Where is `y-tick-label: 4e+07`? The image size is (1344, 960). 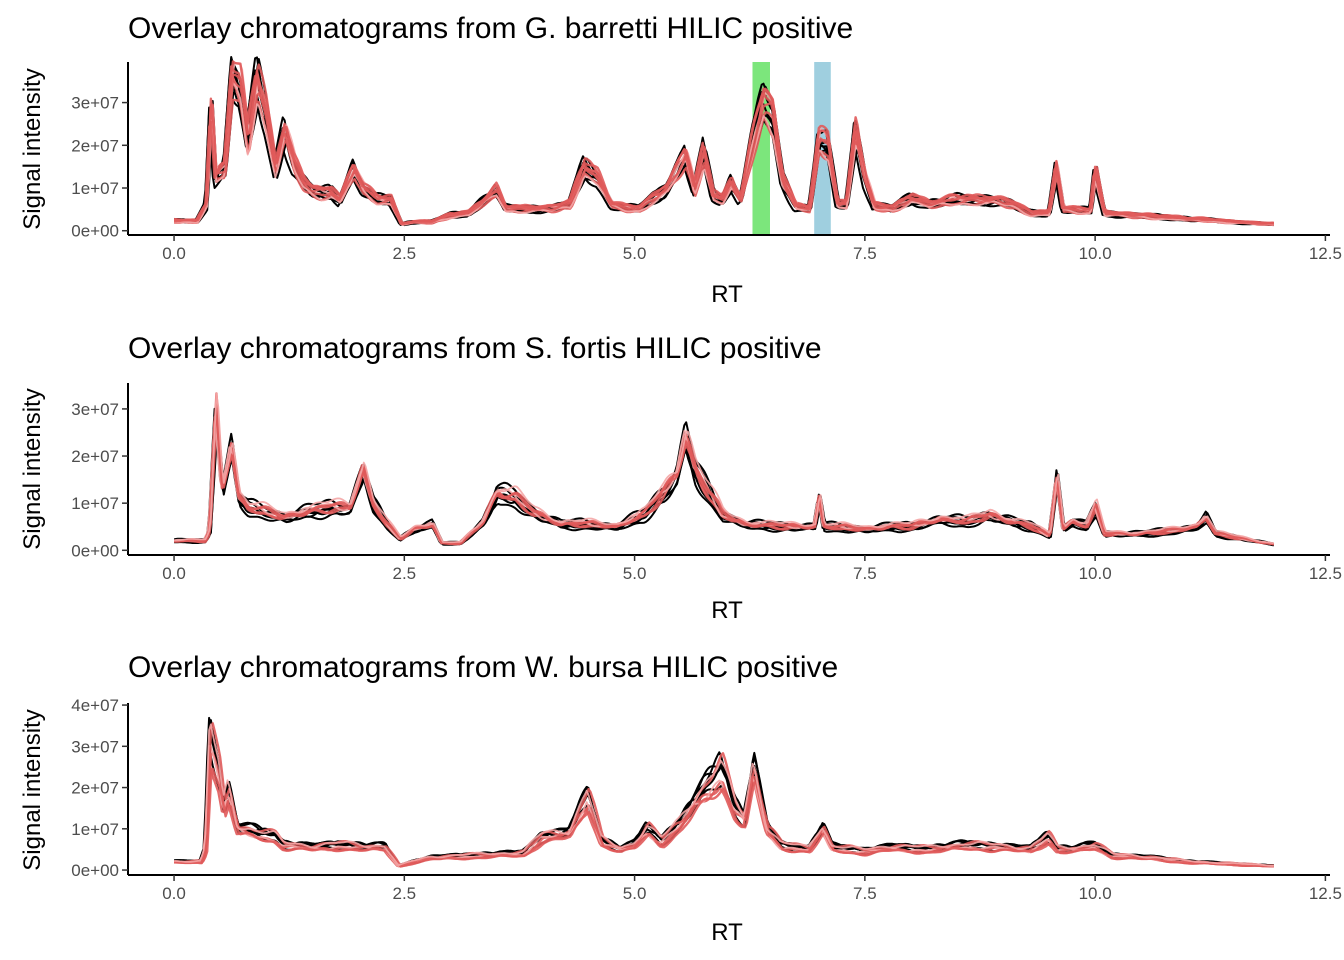 y-tick-label: 4e+07 is located at coordinates (95, 705).